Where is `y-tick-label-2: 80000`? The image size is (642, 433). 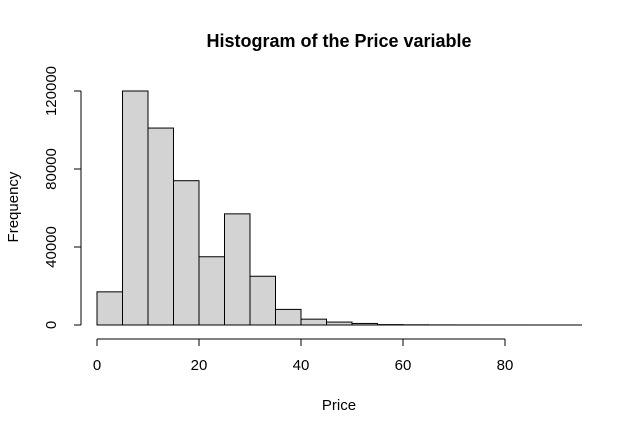 y-tick-label-2: 80000 is located at coordinates (51, 169).